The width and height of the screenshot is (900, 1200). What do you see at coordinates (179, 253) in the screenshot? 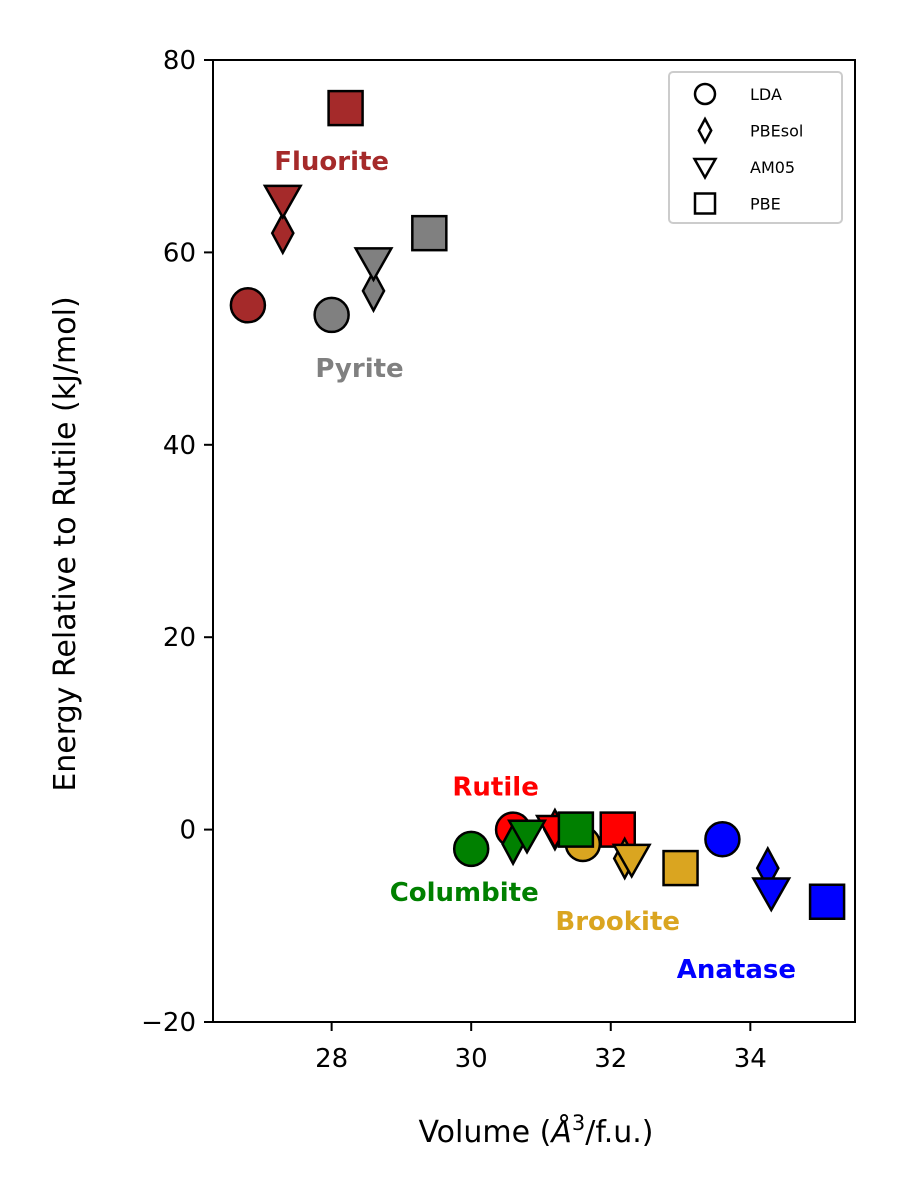
I see `y-tick-label: 60` at bounding box center [179, 253].